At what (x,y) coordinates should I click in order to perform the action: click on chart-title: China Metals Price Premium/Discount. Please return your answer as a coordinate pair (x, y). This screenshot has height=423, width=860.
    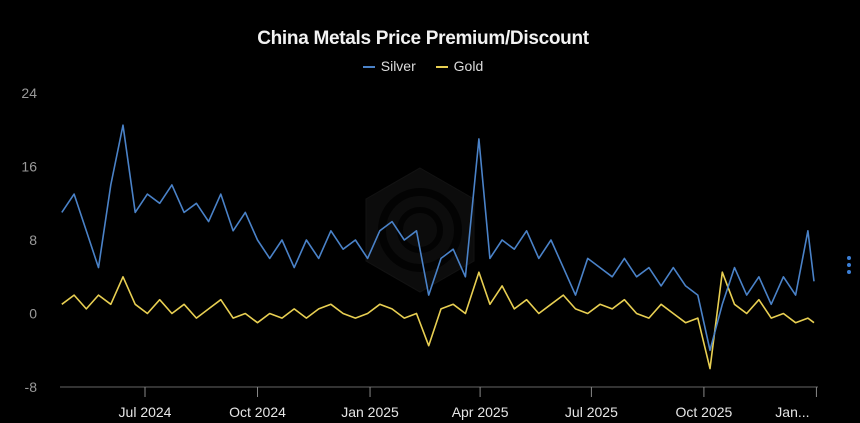
    Looking at the image, I should click on (423, 38).